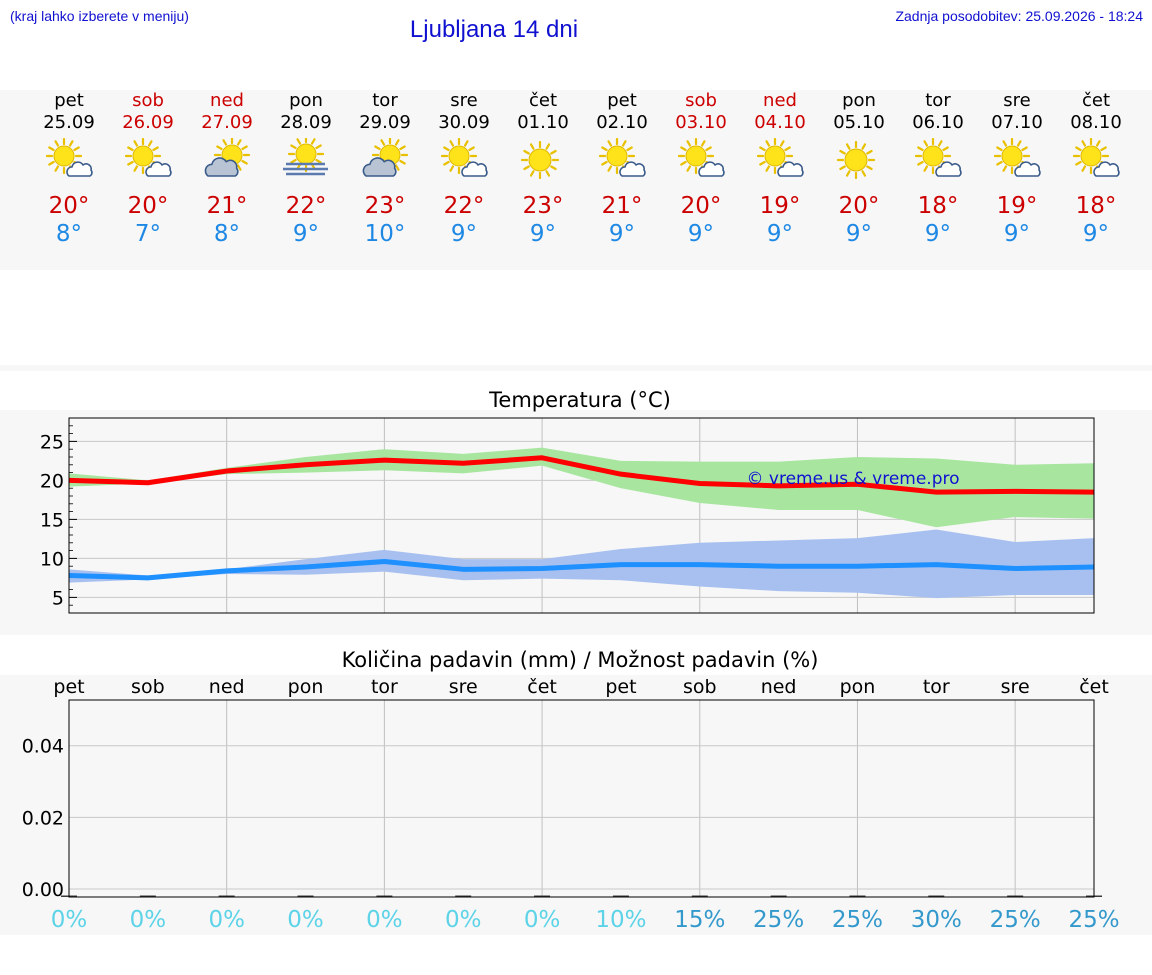 Image resolution: width=1152 pixels, height=975 pixels. What do you see at coordinates (305, 157) in the screenshot?
I see `sun-fog-icon` at bounding box center [305, 157].